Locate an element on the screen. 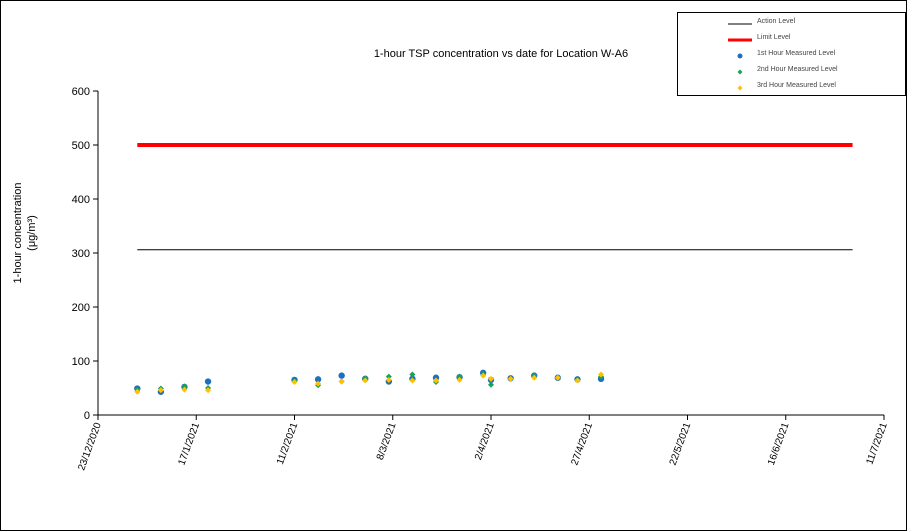 The width and height of the screenshot is (907, 531). legend-item-2nd-hour: 2nd Hour Measured Level is located at coordinates (791, 72).